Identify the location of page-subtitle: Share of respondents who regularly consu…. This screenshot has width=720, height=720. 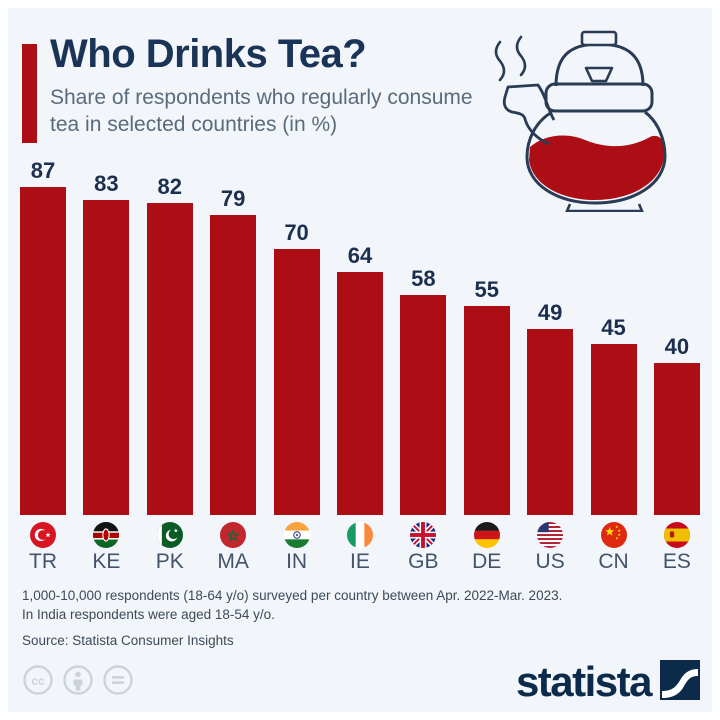
(261, 111).